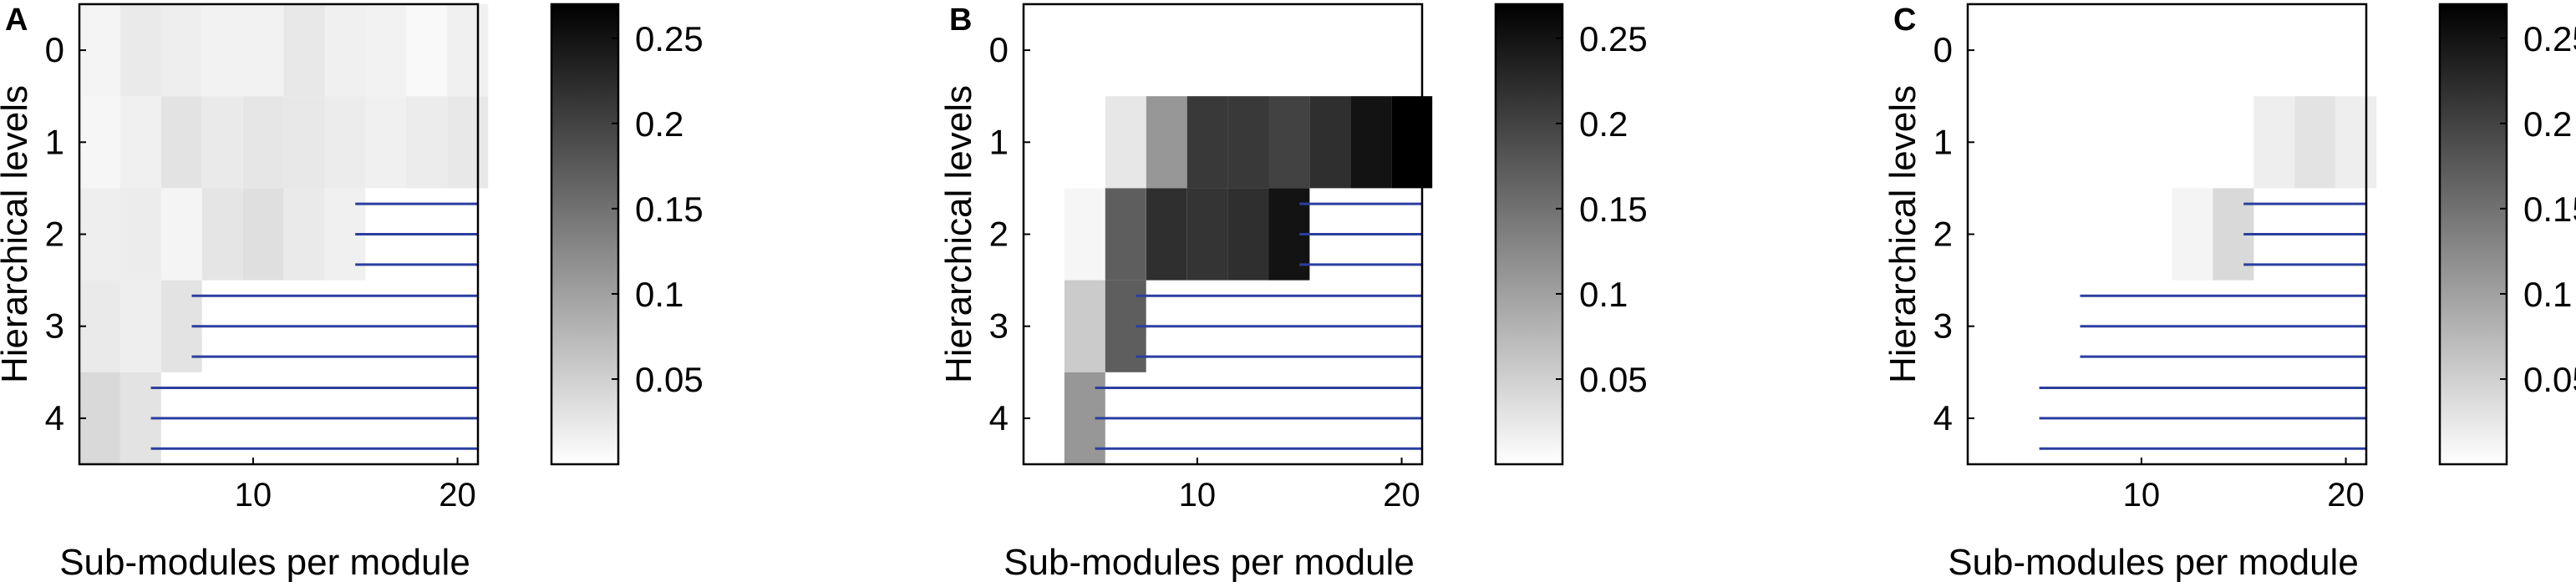  I want to click on panel-label: B, so click(960, 20).